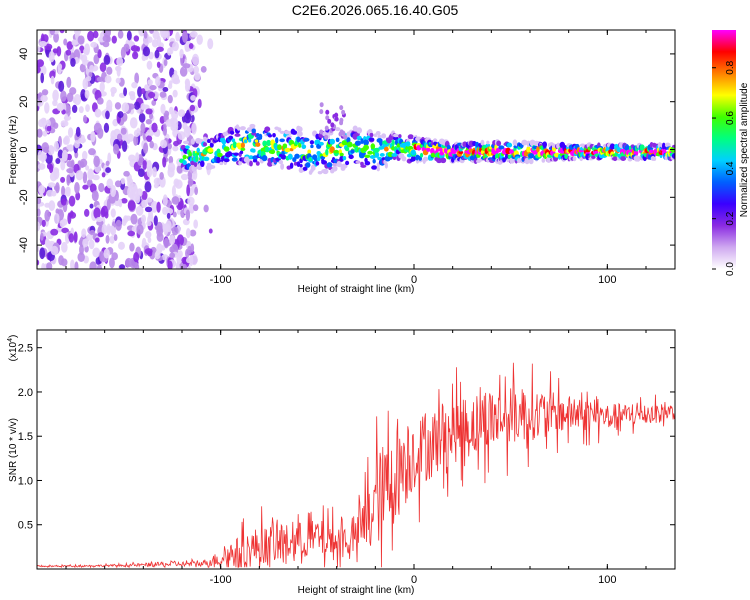 The width and height of the screenshot is (750, 600). What do you see at coordinates (24, 149) in the screenshot?
I see `y-tick-label: 0` at bounding box center [24, 149].